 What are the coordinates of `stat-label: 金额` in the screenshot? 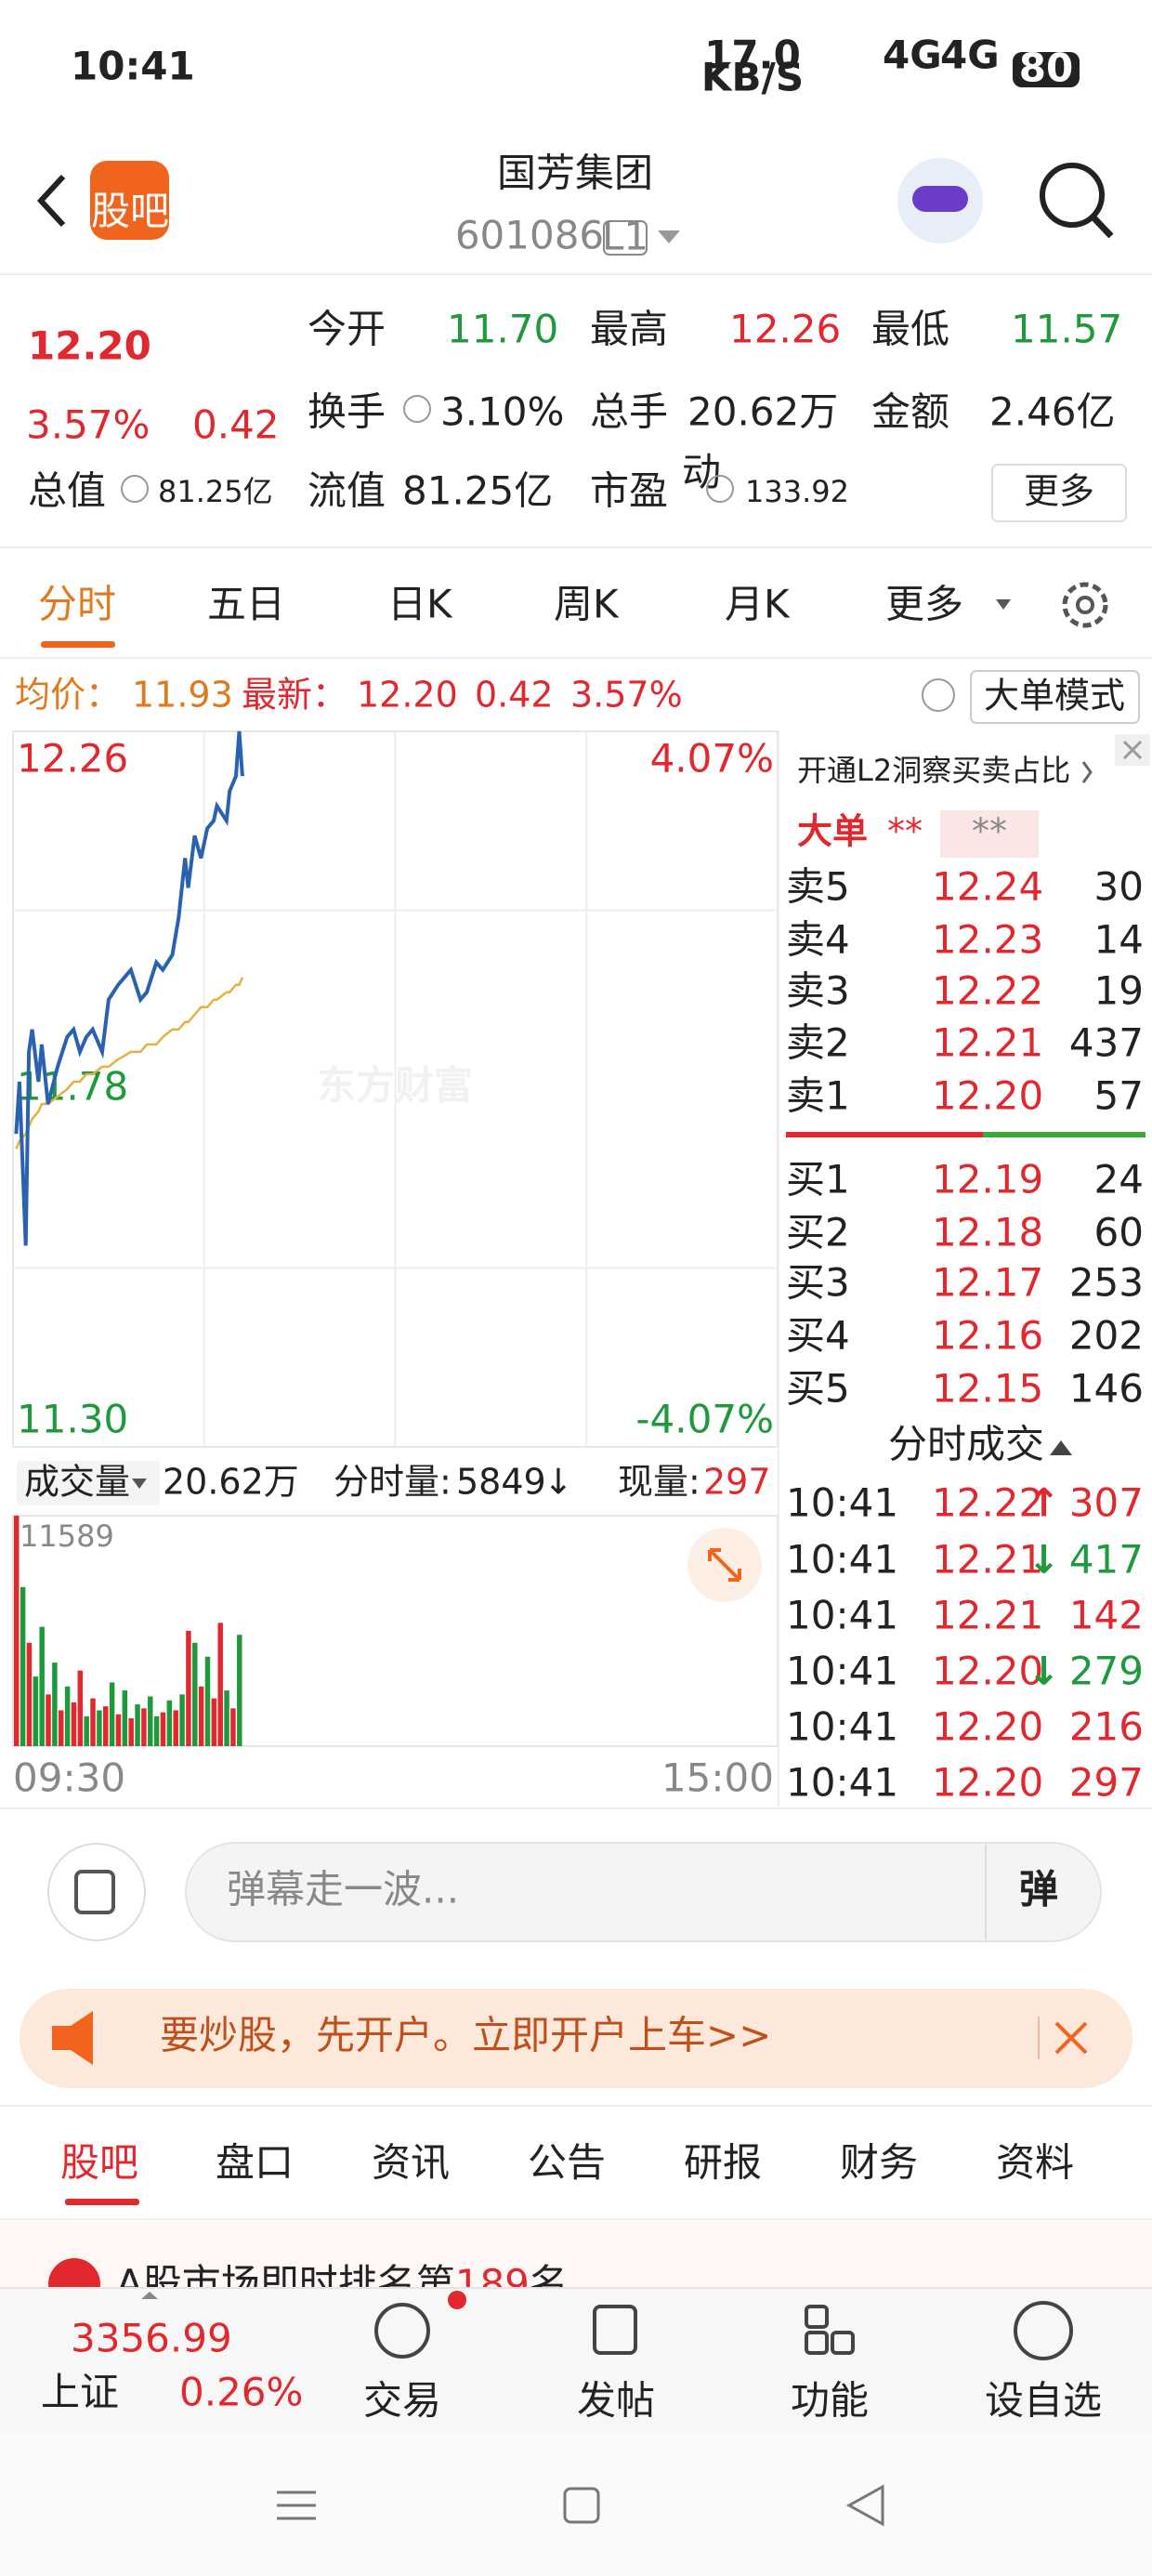 It's located at (910, 412).